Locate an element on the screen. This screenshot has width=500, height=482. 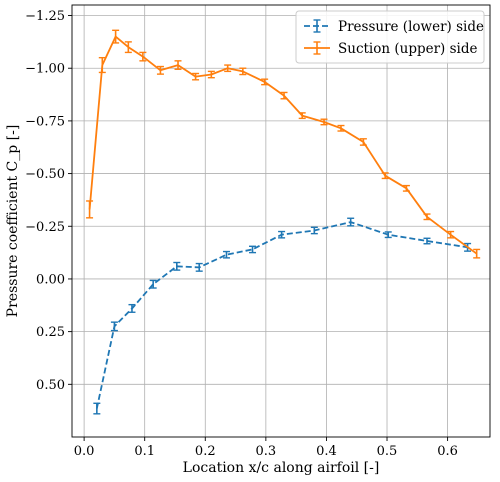
legend-entry: Pressure (lower) side is located at coordinates (394, 27).